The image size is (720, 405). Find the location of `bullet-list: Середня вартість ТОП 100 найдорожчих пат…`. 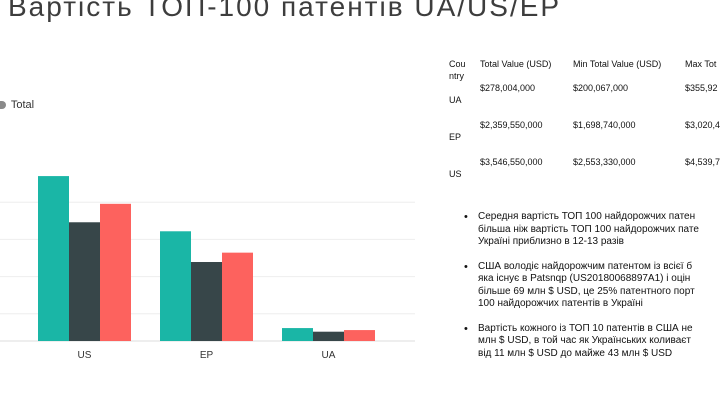

bullet-list: Середня вартість ТОП 100 найдорожчих пат… is located at coordinates (591, 291).